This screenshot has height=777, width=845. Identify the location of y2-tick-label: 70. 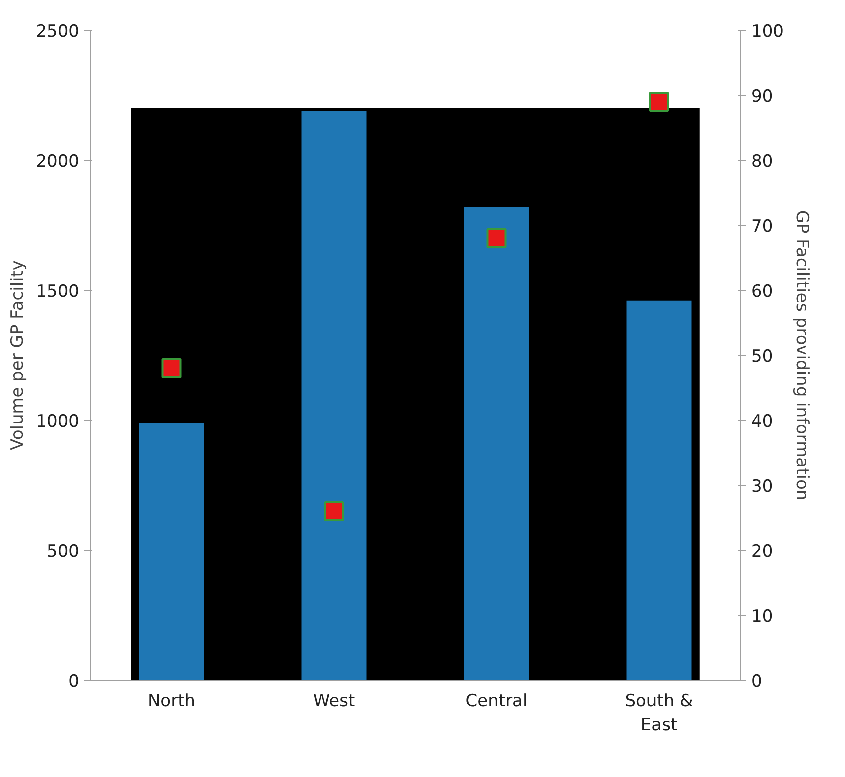
(763, 227).